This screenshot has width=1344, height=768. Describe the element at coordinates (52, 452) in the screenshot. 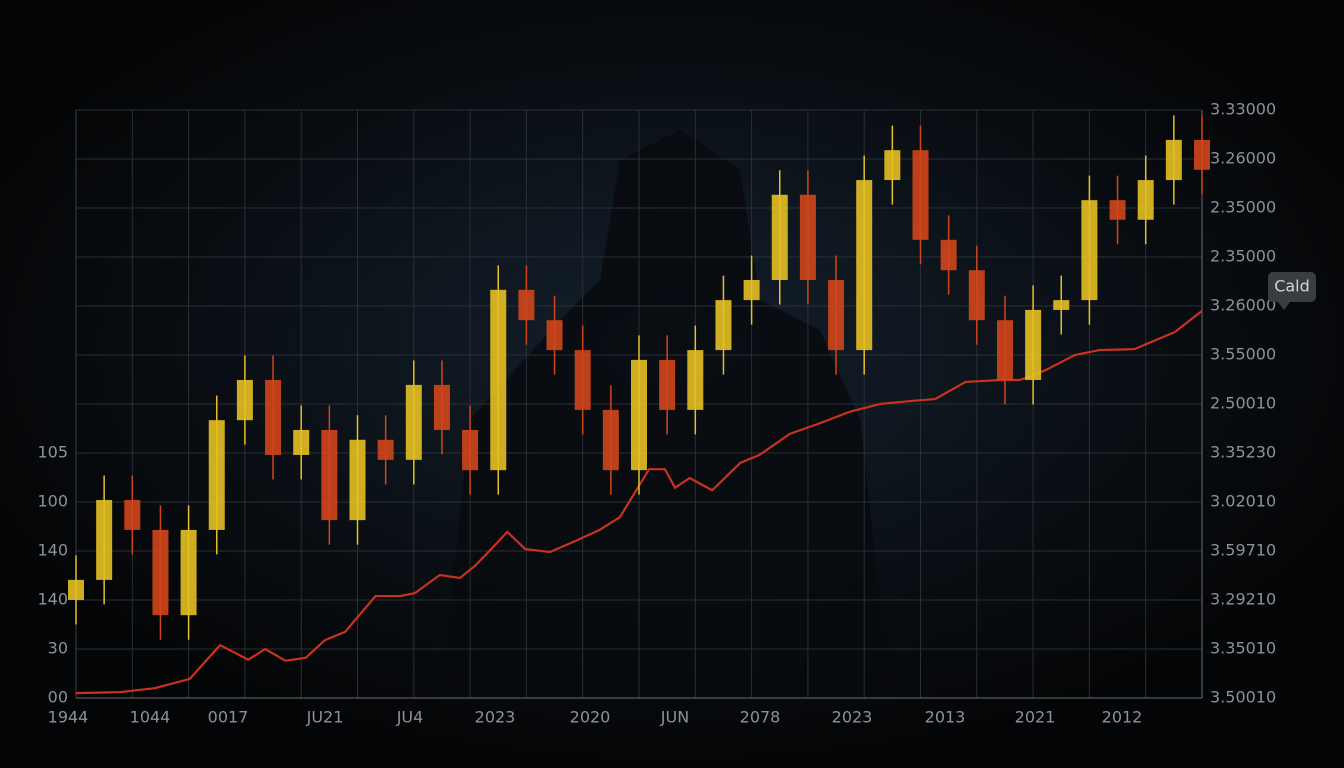

I see `left-axis-label: 105` at that location.